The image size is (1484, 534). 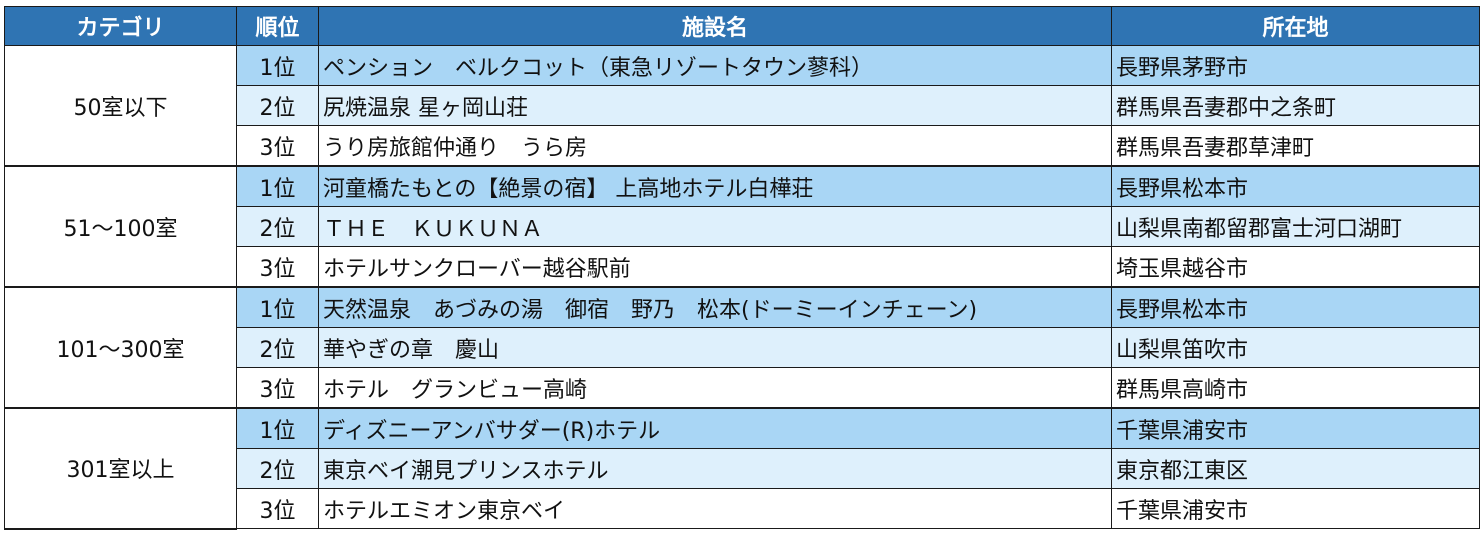 I want to click on facility-cell: 尻焼温泉 星ヶ岡山荘, so click(x=715, y=105).